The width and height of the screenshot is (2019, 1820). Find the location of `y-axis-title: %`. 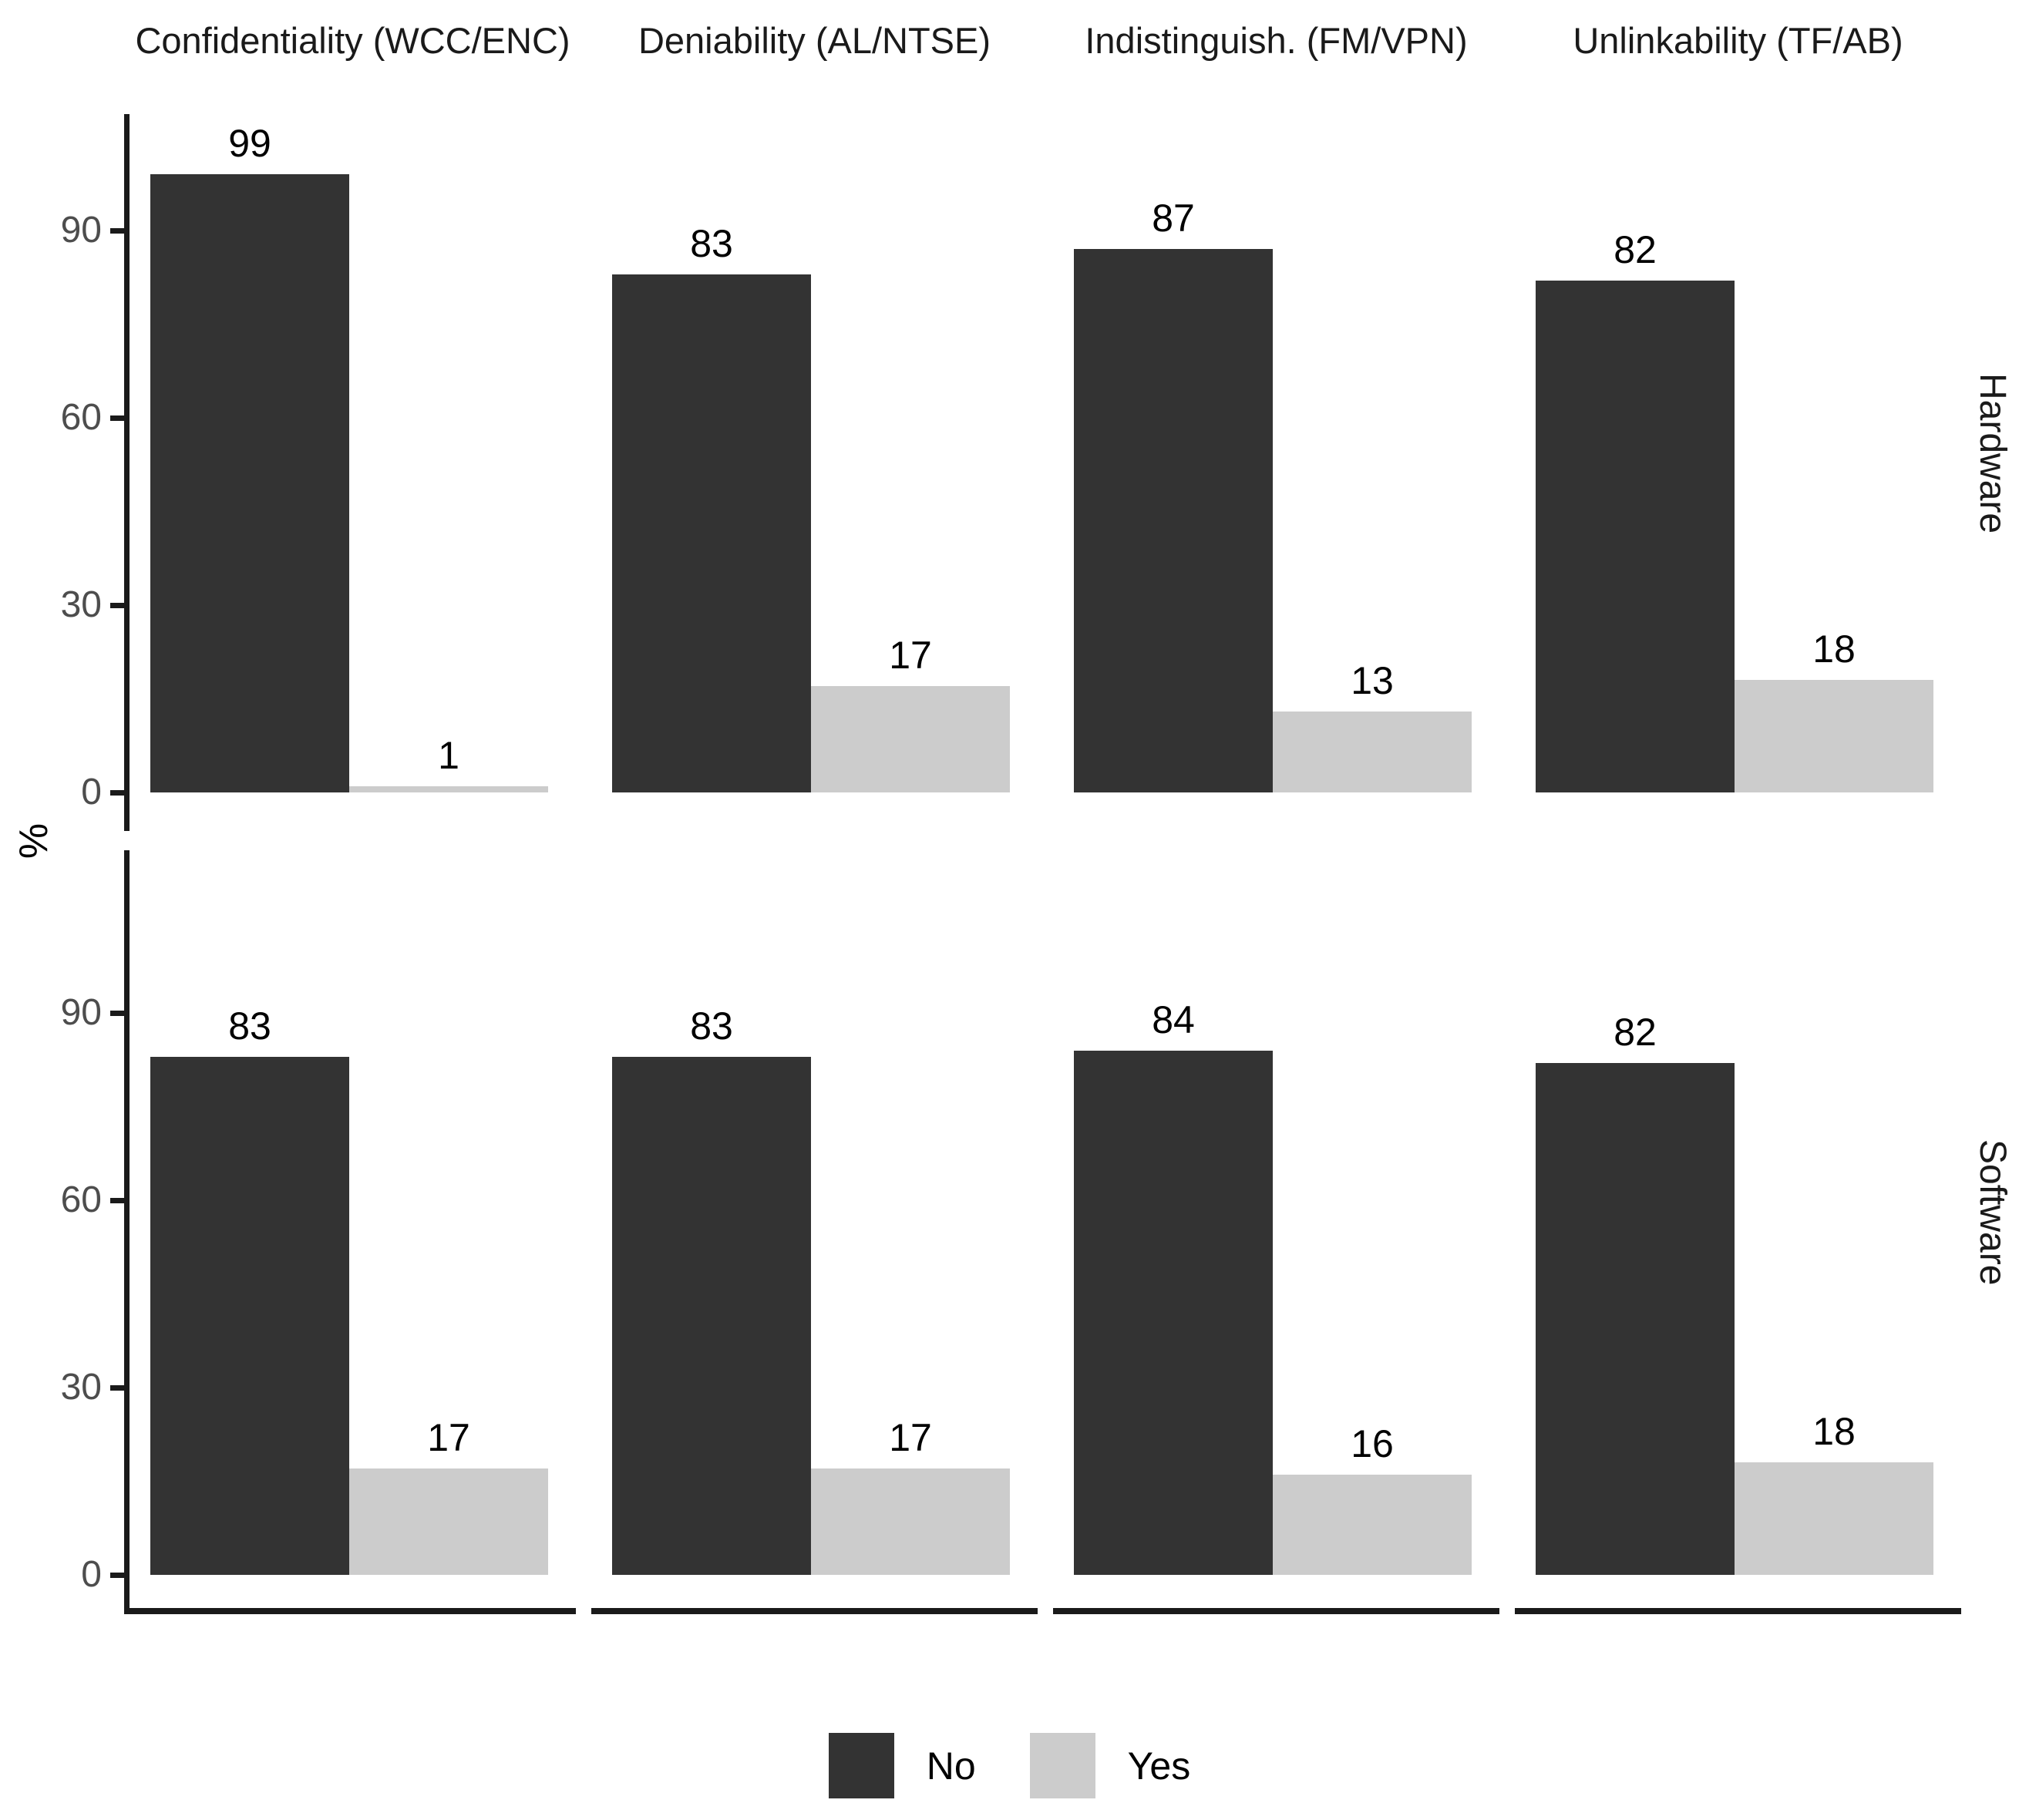

y-axis-title: % is located at coordinates (34, 841).